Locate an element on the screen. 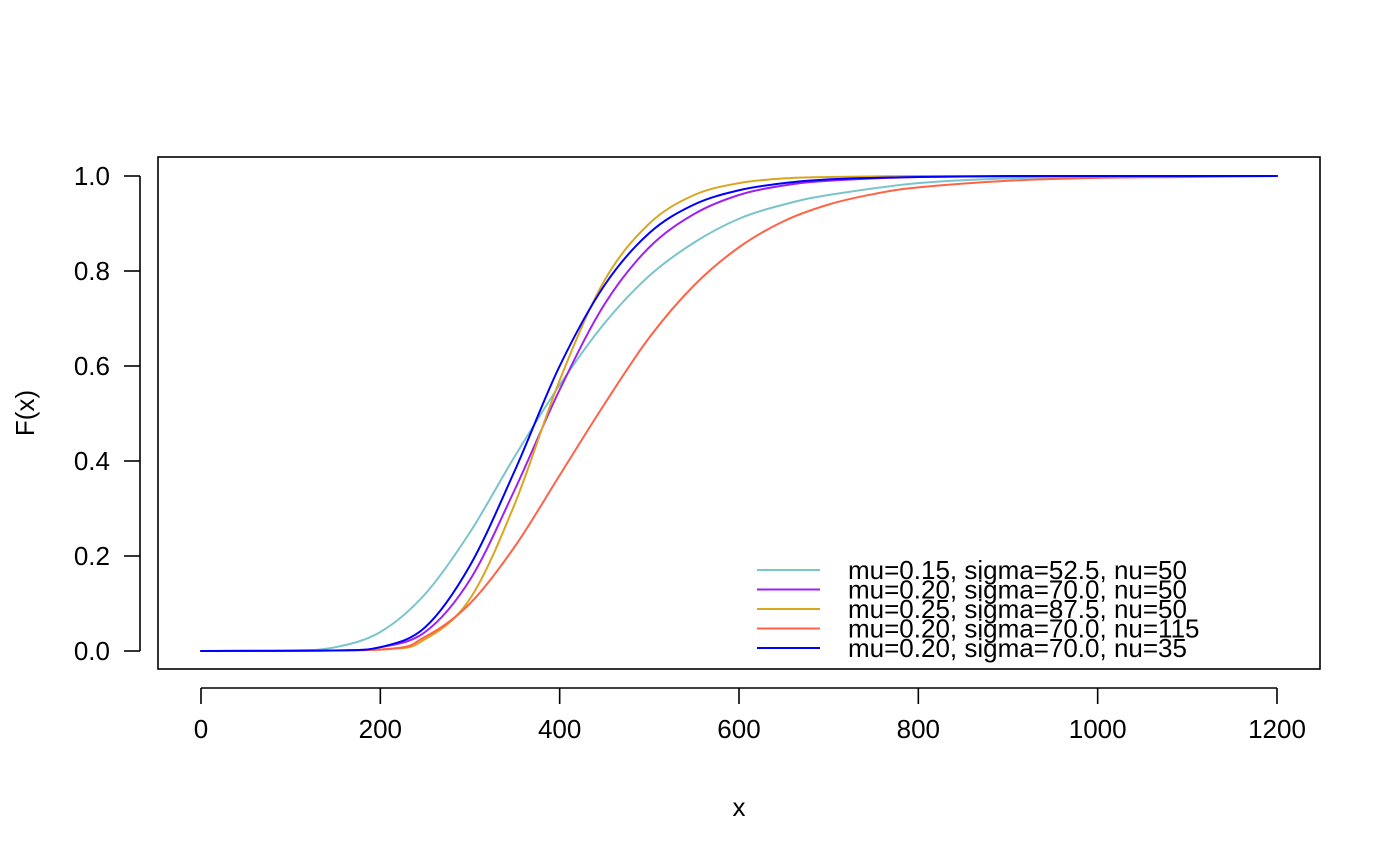 Image resolution: width=1400 pixels, height=866 pixels. y-tick-label: 0.0 is located at coordinates (92, 651).